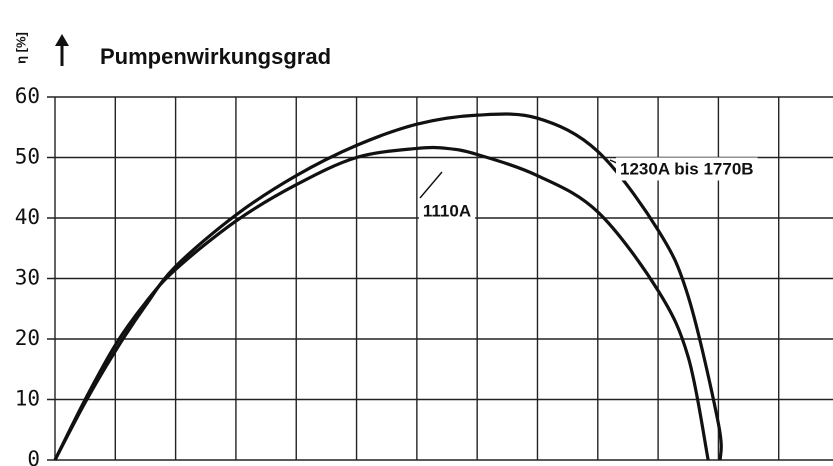 The width and height of the screenshot is (833, 466). I want to click on y-tick-label: 50, so click(27, 157).